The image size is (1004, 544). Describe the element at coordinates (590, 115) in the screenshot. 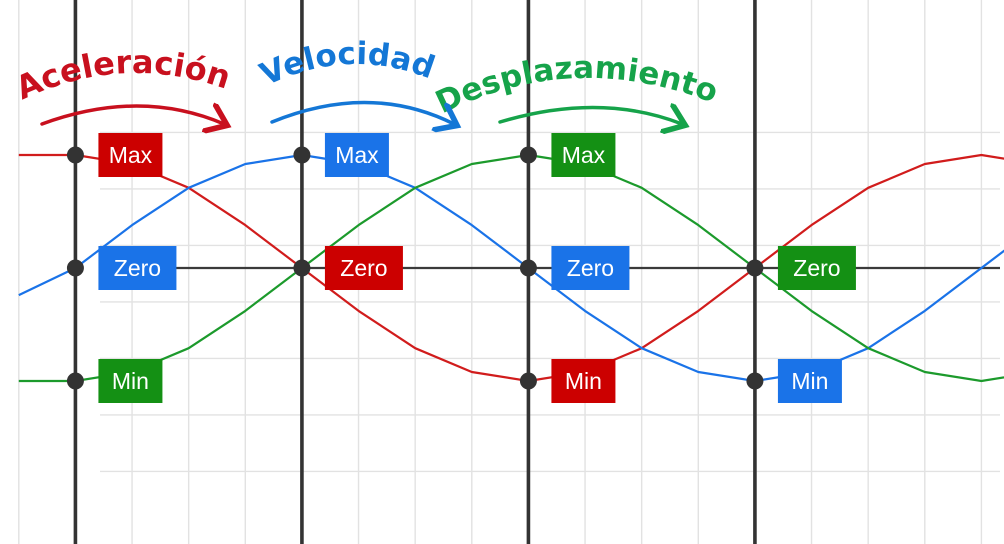

I see `arrow-desplazamiento` at that location.